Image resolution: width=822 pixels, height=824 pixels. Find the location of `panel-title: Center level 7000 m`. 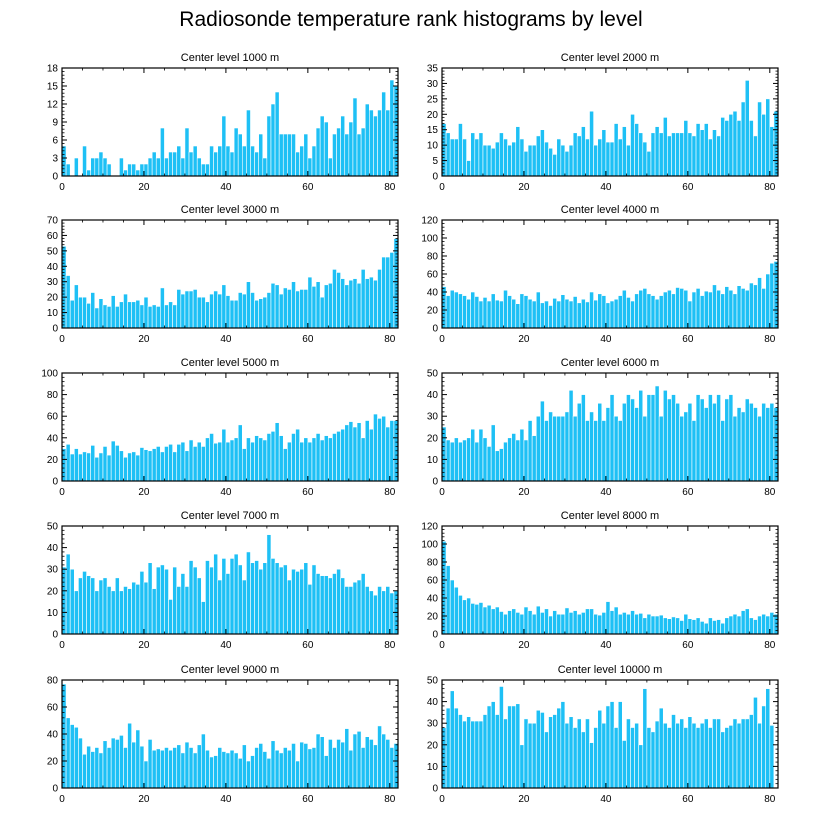

panel-title: Center level 7000 m is located at coordinates (230, 516).